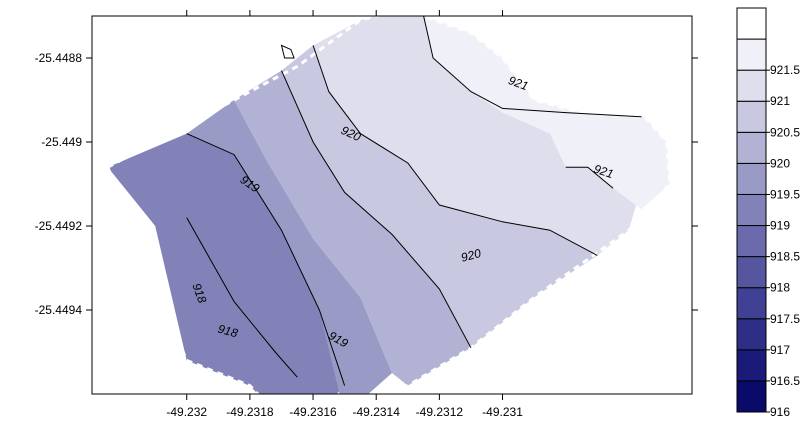 This screenshot has width=807, height=432. What do you see at coordinates (780, 226) in the screenshot?
I see `legend-label: 919` at bounding box center [780, 226].